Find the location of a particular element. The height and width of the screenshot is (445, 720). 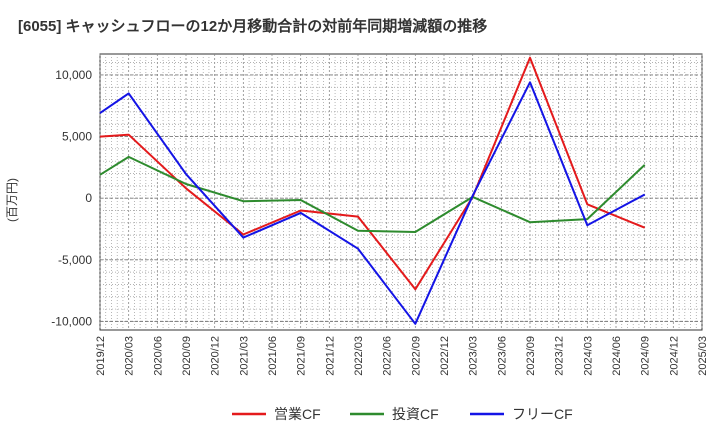

x-tick-label: 2023/09 is located at coordinates (531, 356).